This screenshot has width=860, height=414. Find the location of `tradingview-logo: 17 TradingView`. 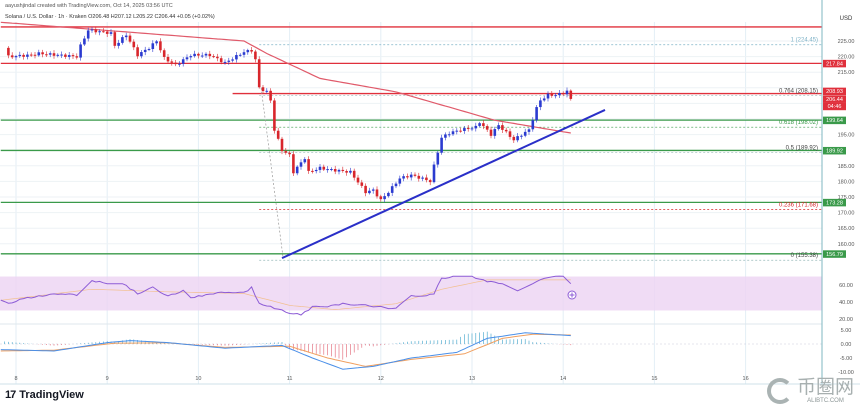

tradingview-logo: 17 TradingView is located at coordinates (44, 395).